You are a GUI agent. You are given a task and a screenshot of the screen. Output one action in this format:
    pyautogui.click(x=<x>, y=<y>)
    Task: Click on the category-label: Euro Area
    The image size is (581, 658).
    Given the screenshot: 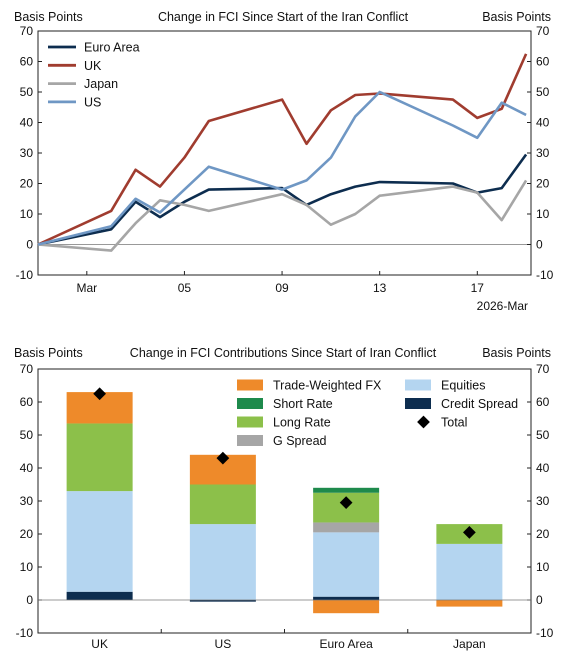 What is the action you would take?
    pyautogui.click(x=346, y=644)
    